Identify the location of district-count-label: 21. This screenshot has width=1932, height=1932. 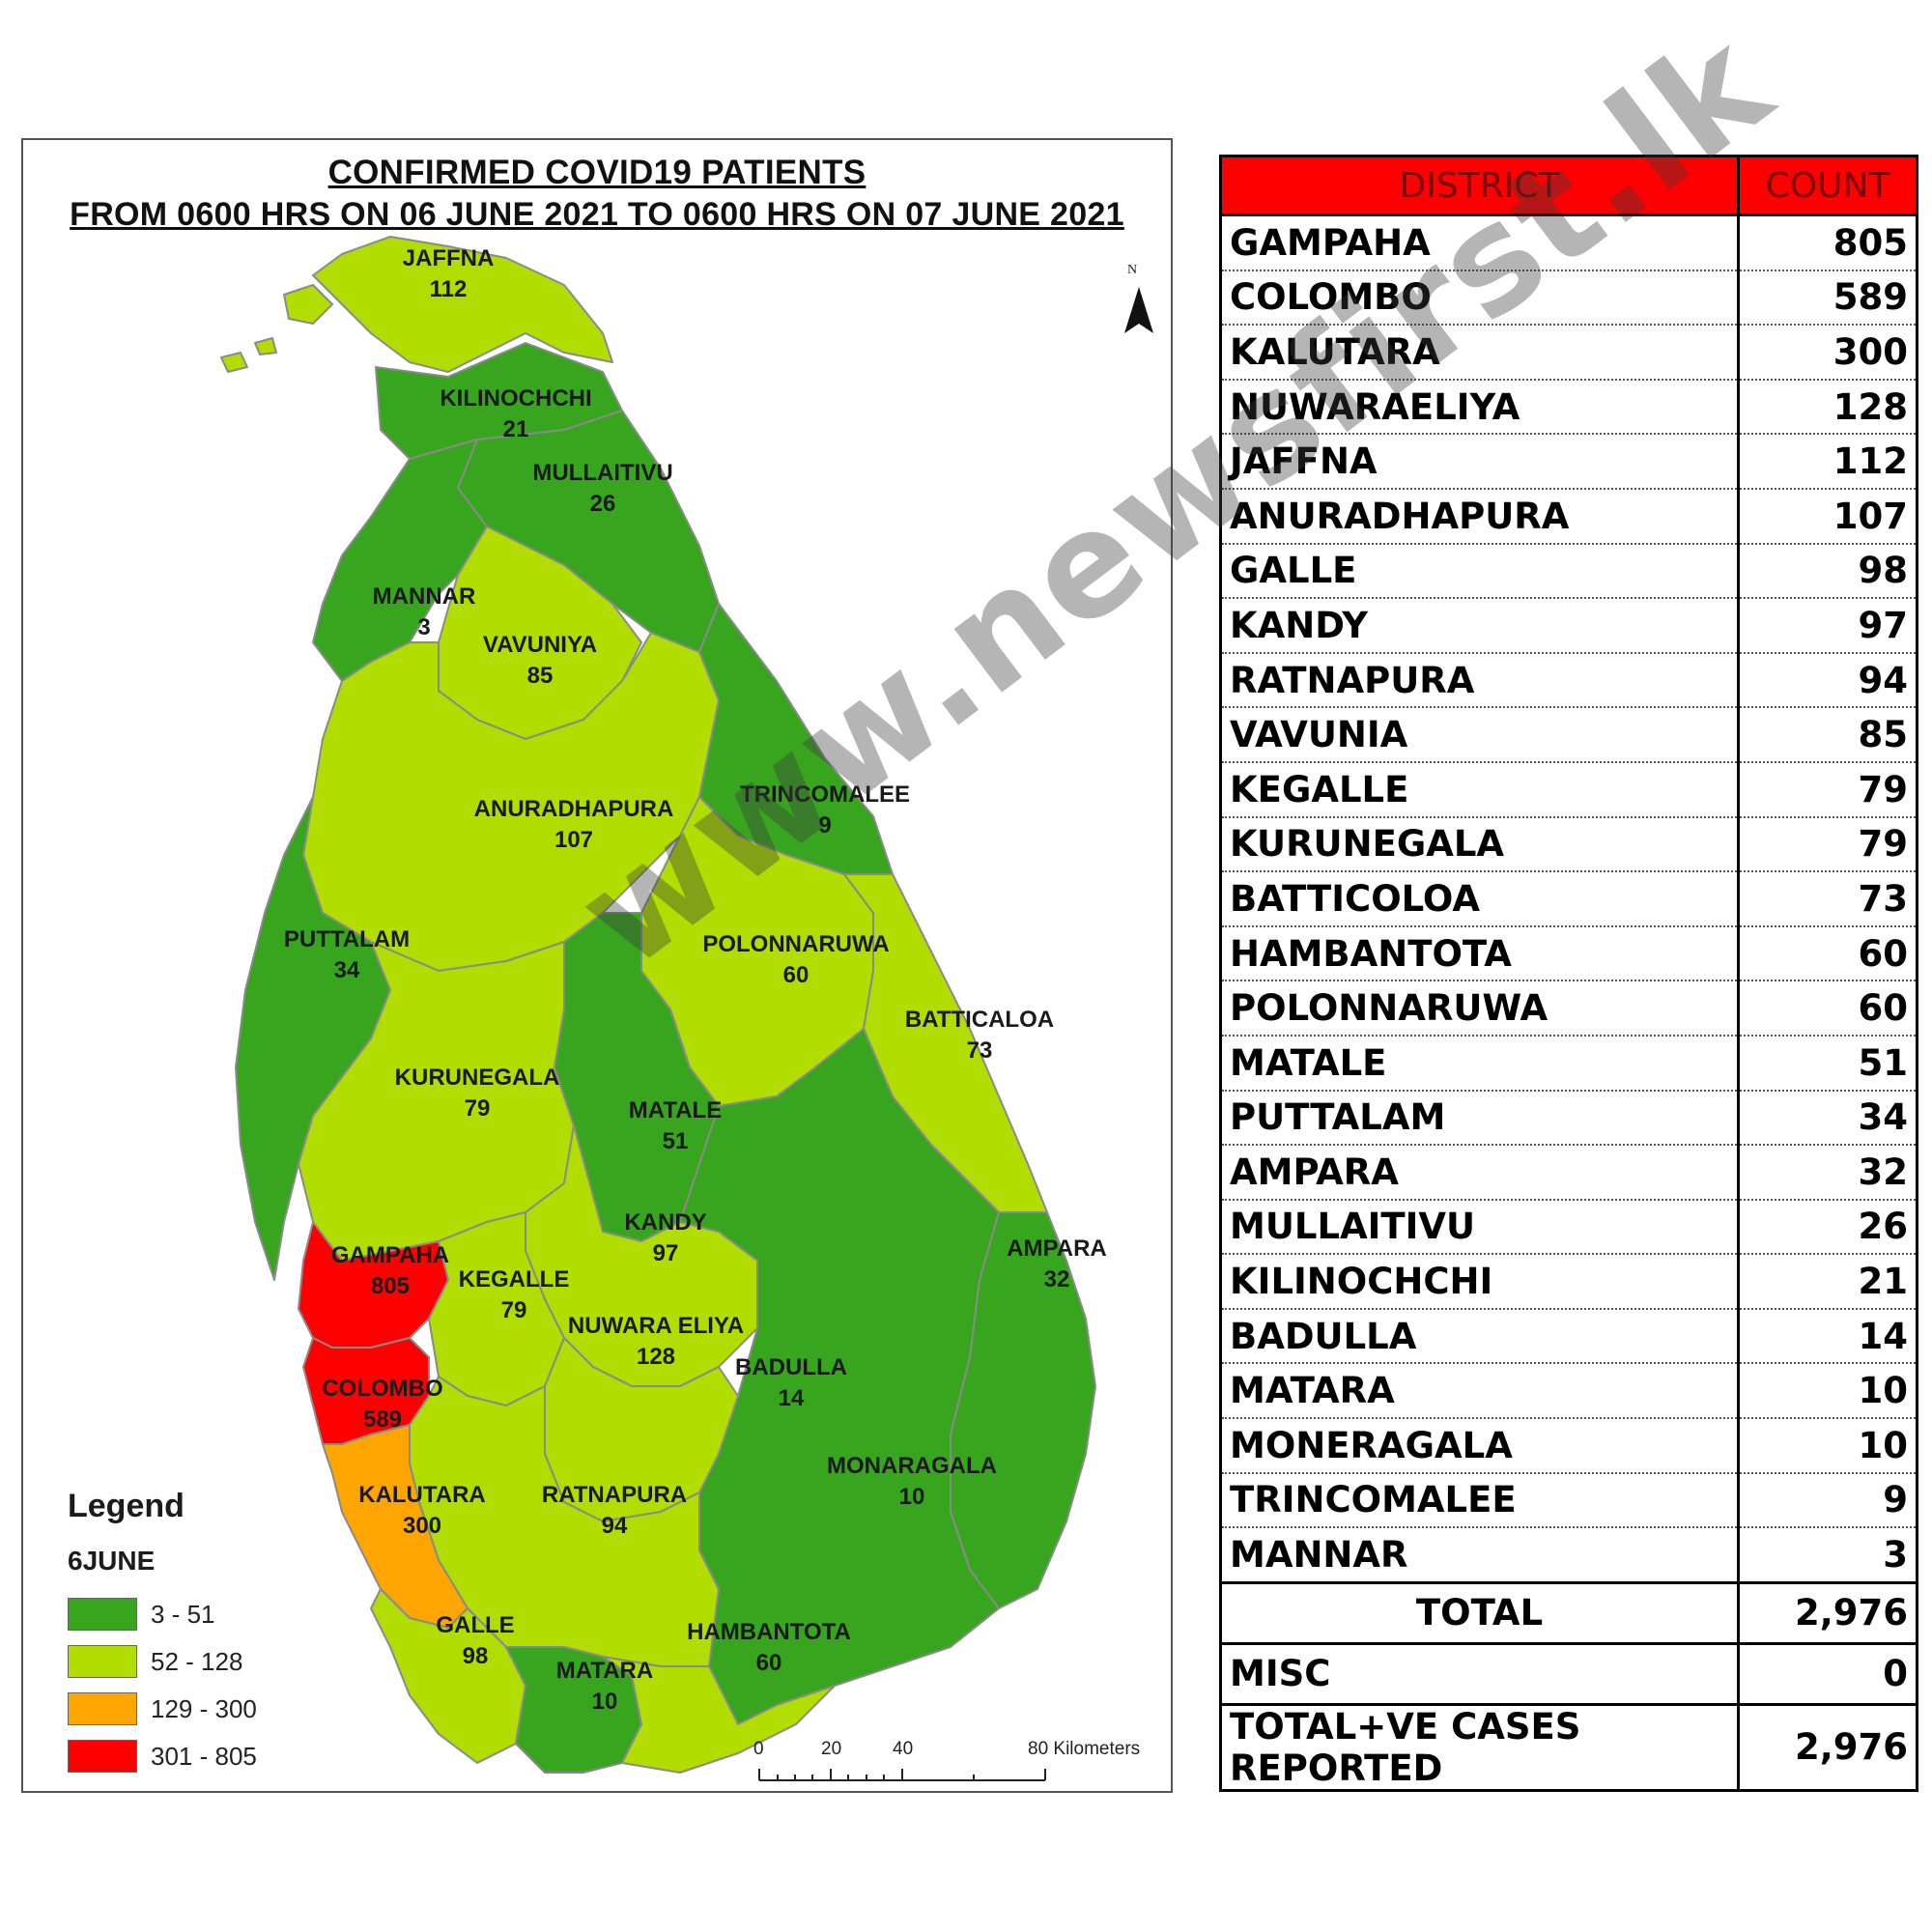
(516, 429).